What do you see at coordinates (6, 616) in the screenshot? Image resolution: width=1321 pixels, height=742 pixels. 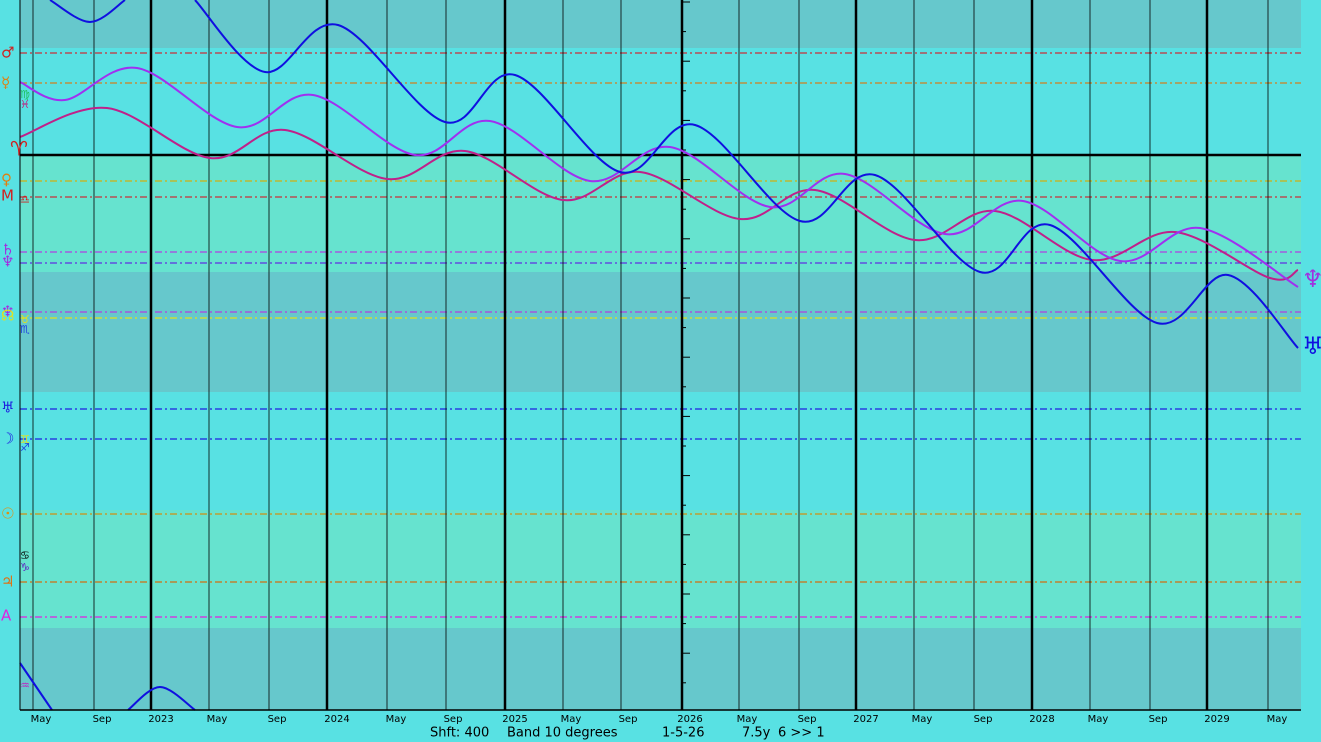 I see `planet-glyph: A` at bounding box center [6, 616].